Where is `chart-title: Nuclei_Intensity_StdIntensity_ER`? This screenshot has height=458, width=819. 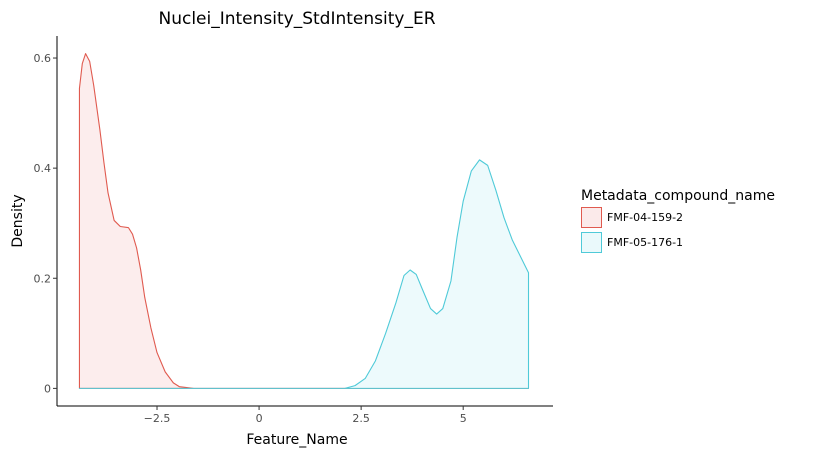
chart-title: Nuclei_Intensity_StdIntensity_ER is located at coordinates (296, 19).